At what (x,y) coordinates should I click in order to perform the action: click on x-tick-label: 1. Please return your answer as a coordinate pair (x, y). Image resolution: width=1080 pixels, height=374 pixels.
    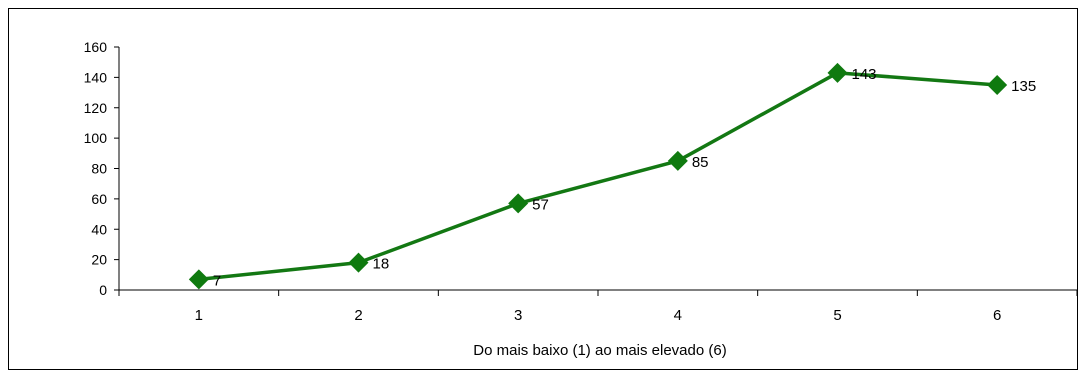
    Looking at the image, I should click on (199, 315).